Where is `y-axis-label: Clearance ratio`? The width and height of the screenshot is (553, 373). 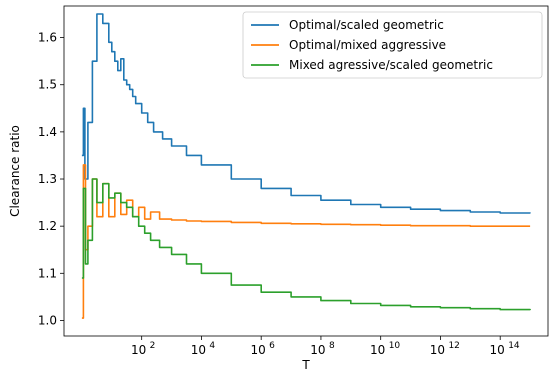
y-axis-label: Clearance ratio is located at coordinates (15, 171).